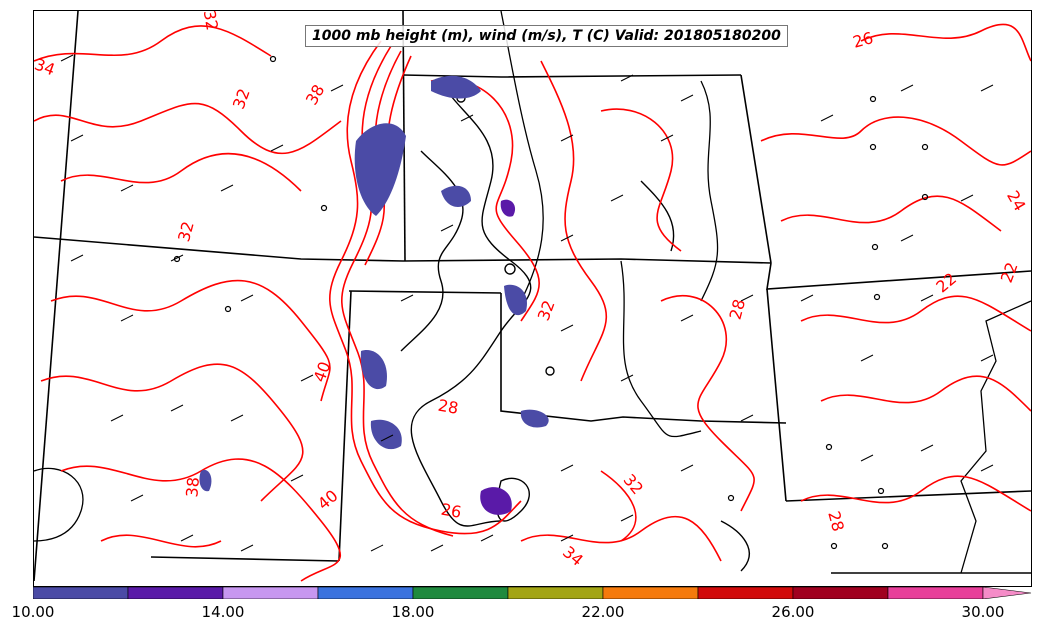 This screenshot has height=633, width=1041. I want to click on colorbar-tick-label: 22.00, so click(603, 612).